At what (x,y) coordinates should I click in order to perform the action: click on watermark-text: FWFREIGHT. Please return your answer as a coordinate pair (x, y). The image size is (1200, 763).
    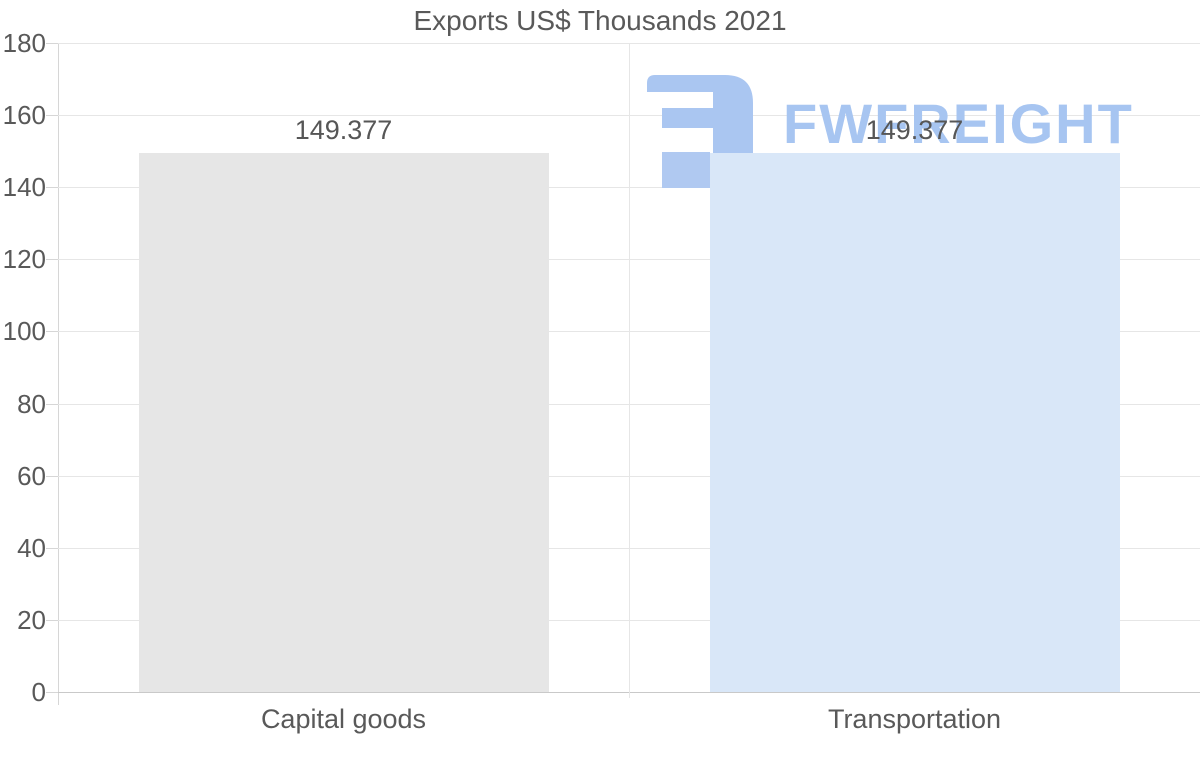
    Looking at the image, I should click on (958, 123).